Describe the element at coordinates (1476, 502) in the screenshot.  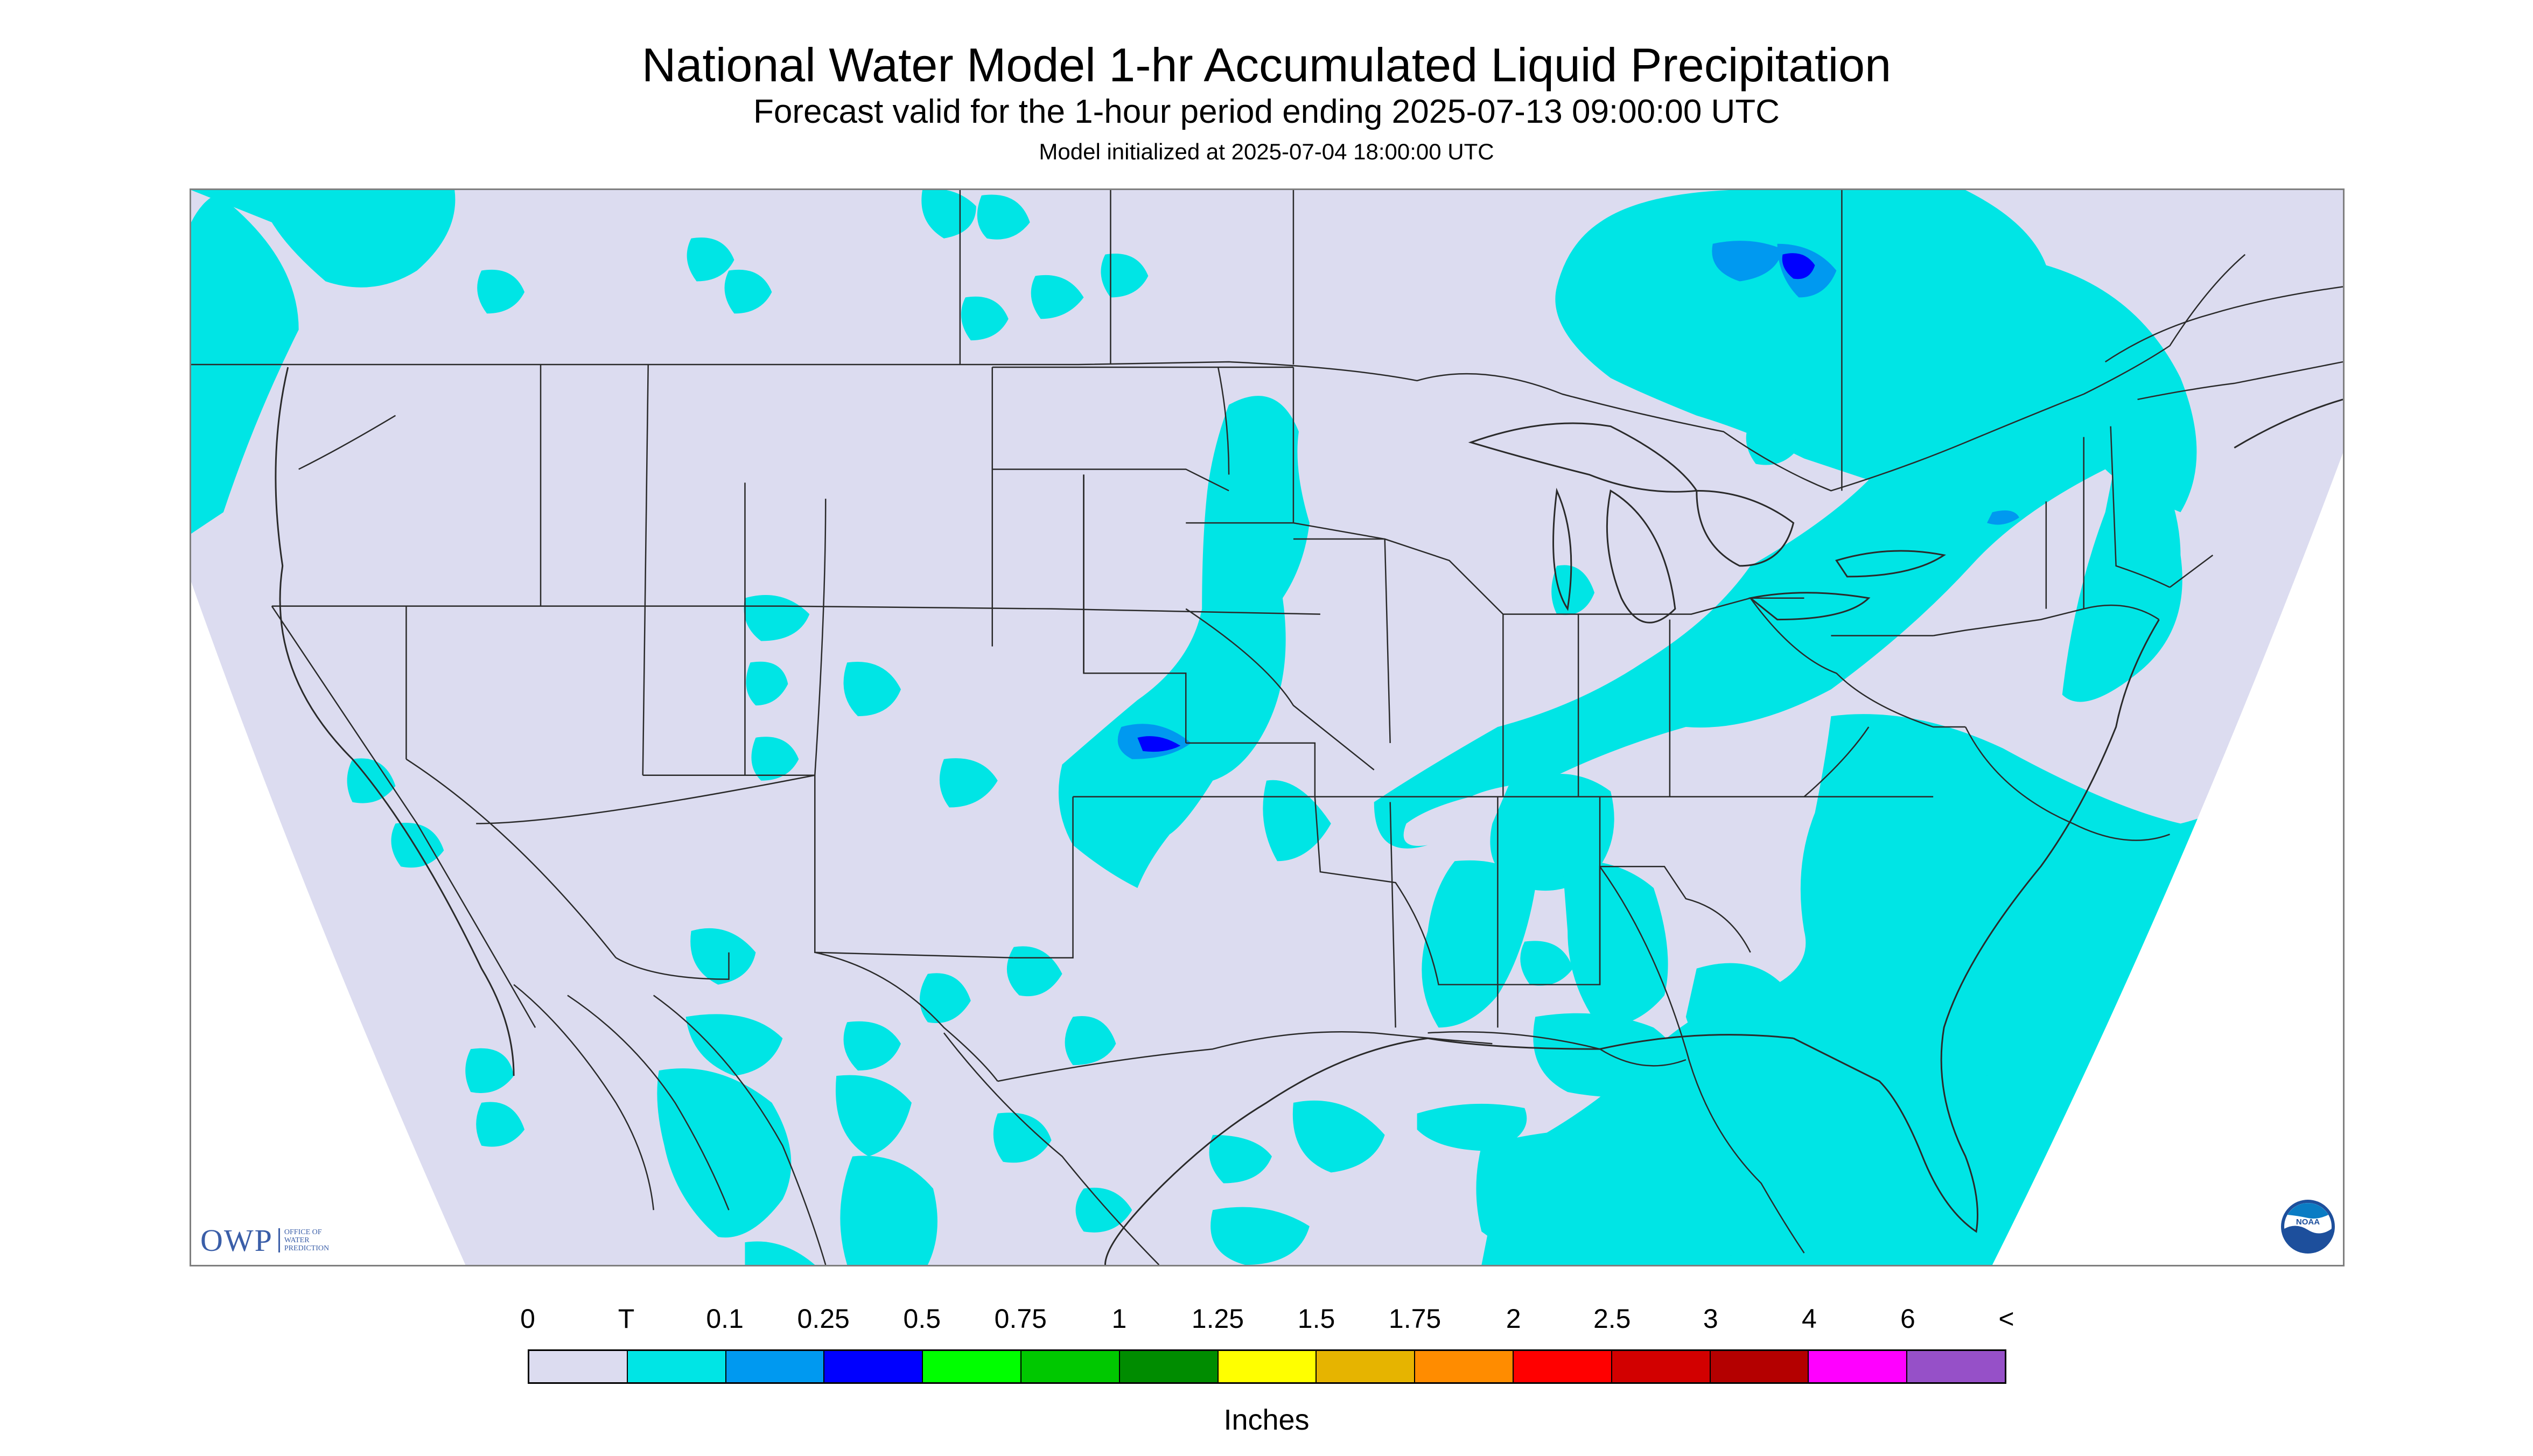
I see `moderate-precip-areas` at that location.